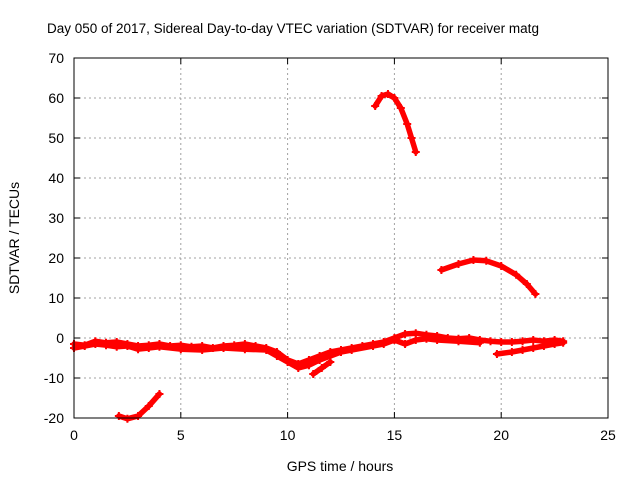 This screenshot has width=640, height=480. Describe the element at coordinates (56, 298) in the screenshot. I see `y-tick-label: 10` at that location.